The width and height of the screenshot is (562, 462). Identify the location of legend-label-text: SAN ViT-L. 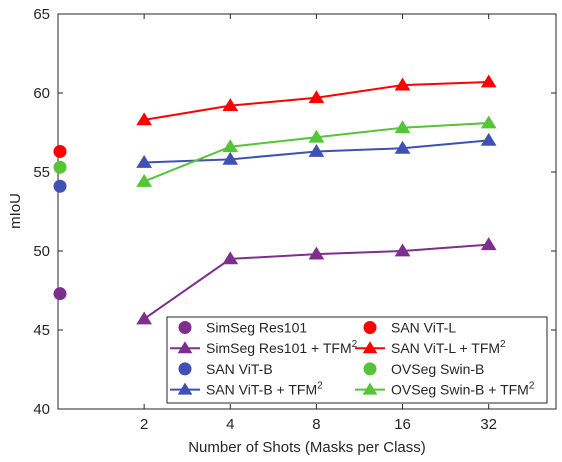
(423, 328).